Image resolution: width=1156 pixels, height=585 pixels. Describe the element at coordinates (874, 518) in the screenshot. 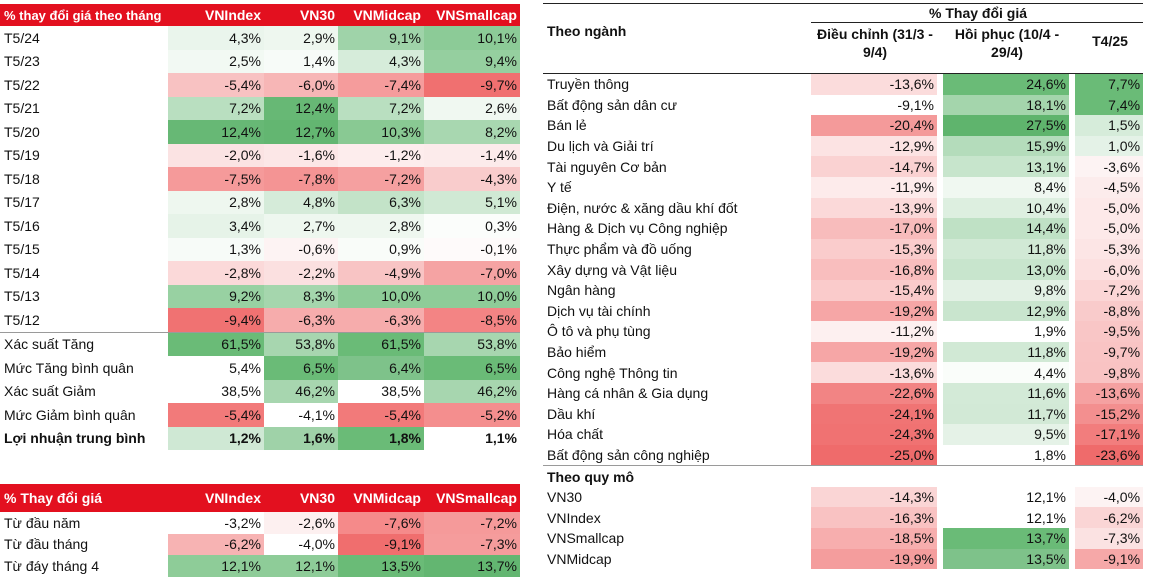

I see `value-cell: -16,3%` at that location.